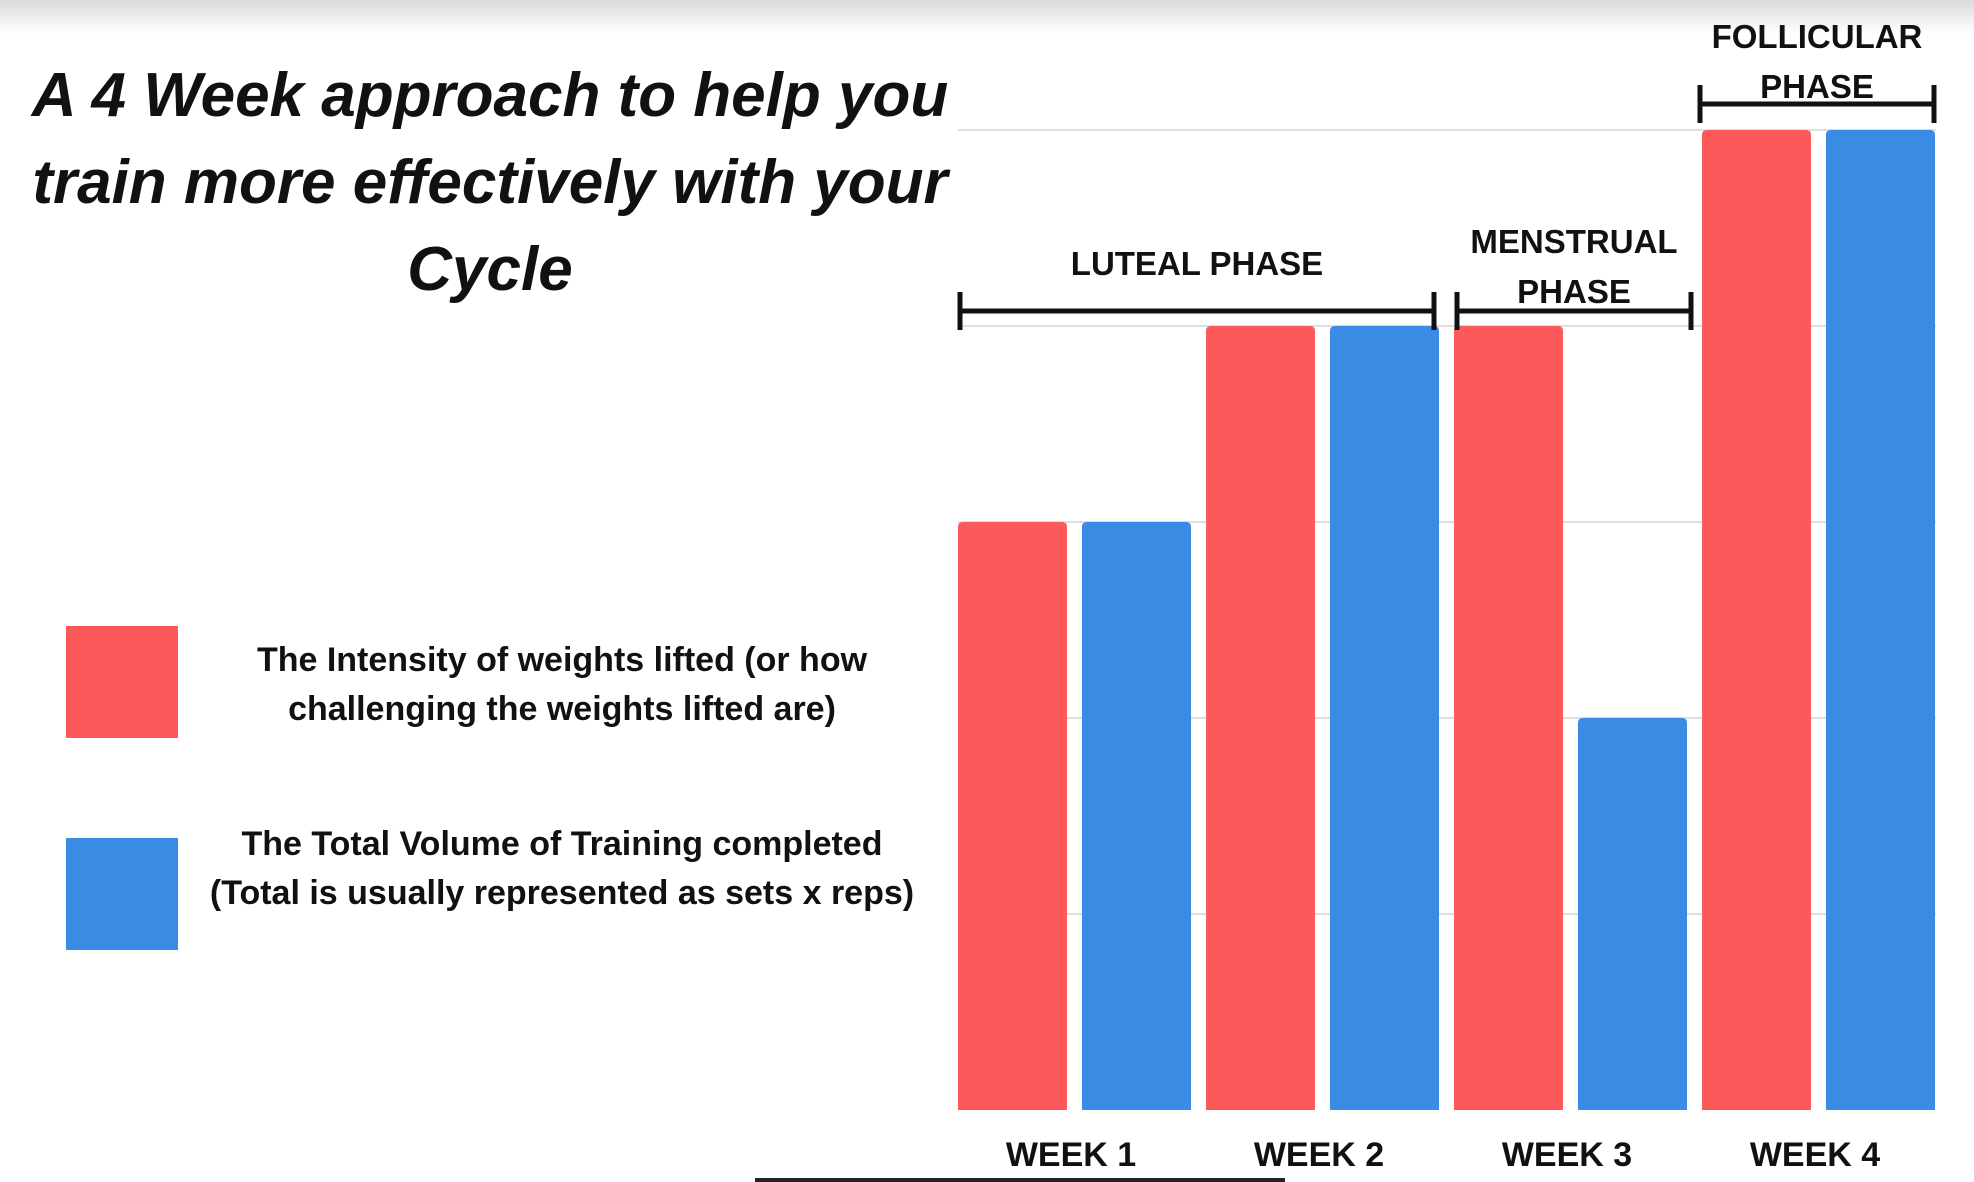  Describe the element at coordinates (1567, 1155) in the screenshot. I see `x-tick-label: WEEK 3` at that location.